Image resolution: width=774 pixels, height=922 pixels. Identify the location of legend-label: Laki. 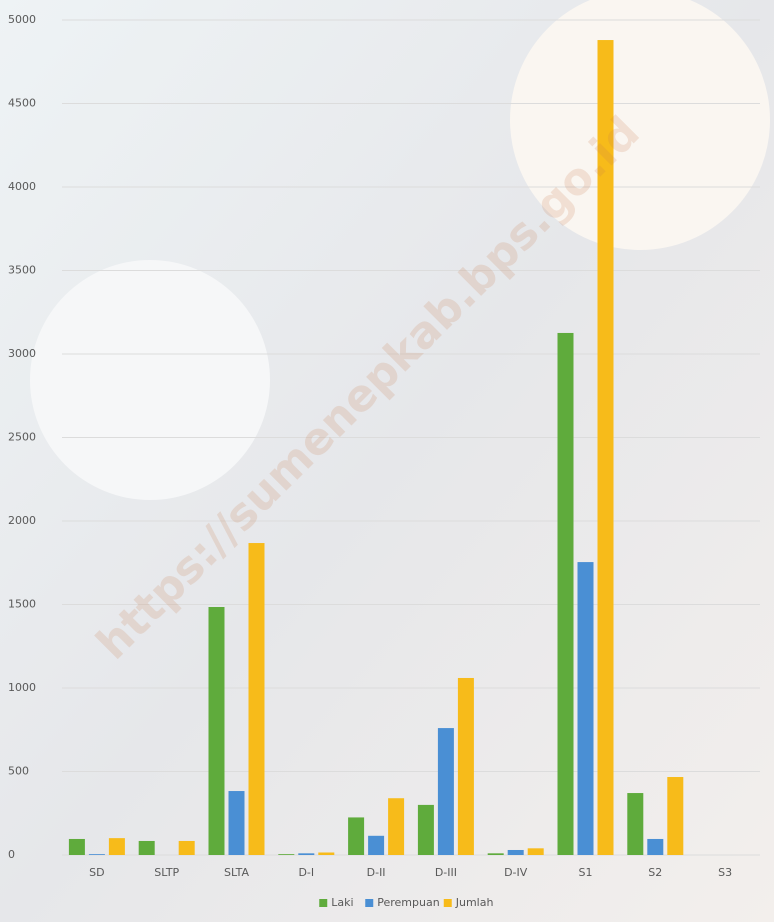
(342, 902).